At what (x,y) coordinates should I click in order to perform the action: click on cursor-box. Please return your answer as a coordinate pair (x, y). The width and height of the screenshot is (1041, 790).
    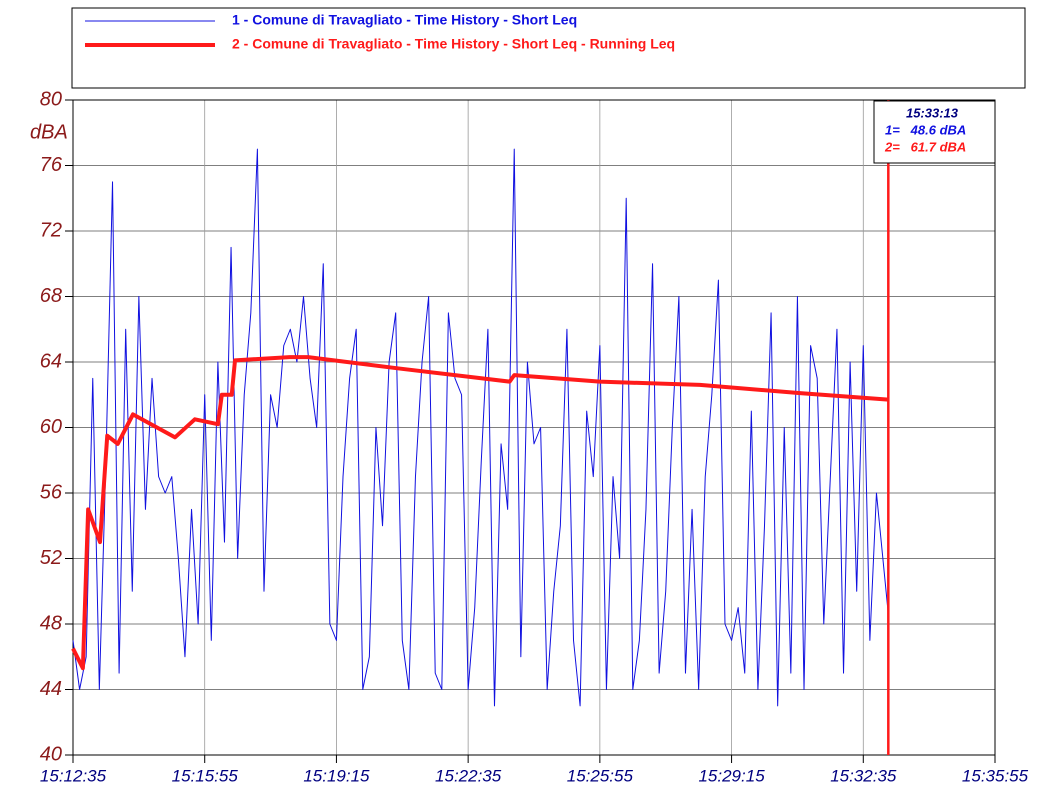
    Looking at the image, I should click on (934, 132).